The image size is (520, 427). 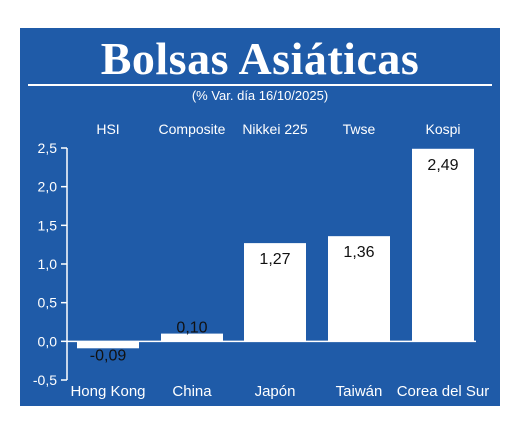 I want to click on chart-title: Bolsas Asiáticas, so click(x=260, y=58).